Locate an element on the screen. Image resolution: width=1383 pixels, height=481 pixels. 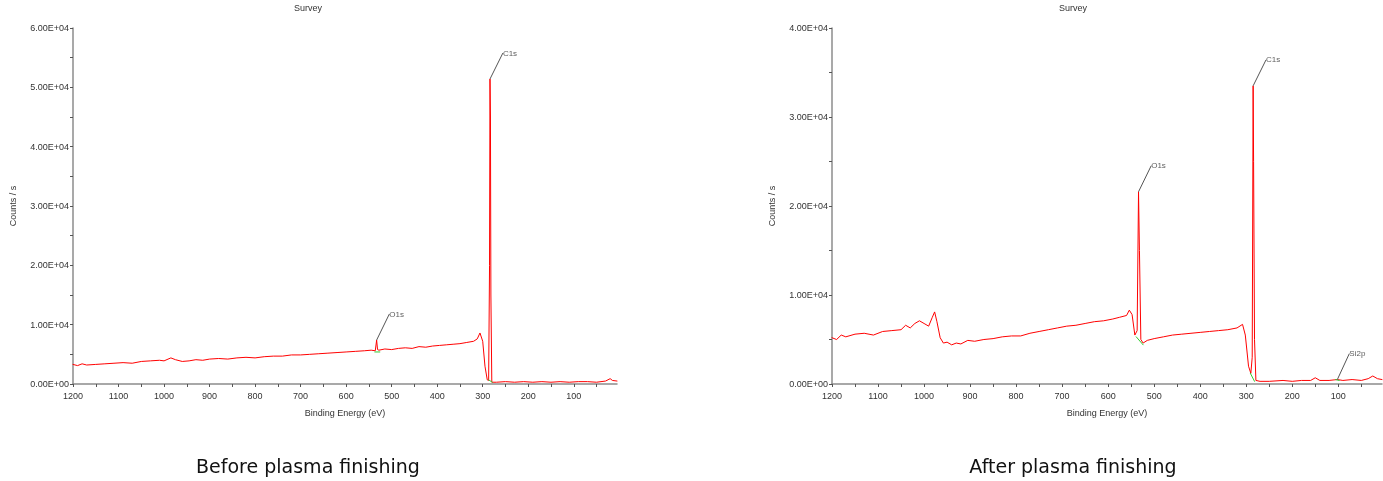
y-tick-label: 6.00E+04 is located at coordinates (49, 28).